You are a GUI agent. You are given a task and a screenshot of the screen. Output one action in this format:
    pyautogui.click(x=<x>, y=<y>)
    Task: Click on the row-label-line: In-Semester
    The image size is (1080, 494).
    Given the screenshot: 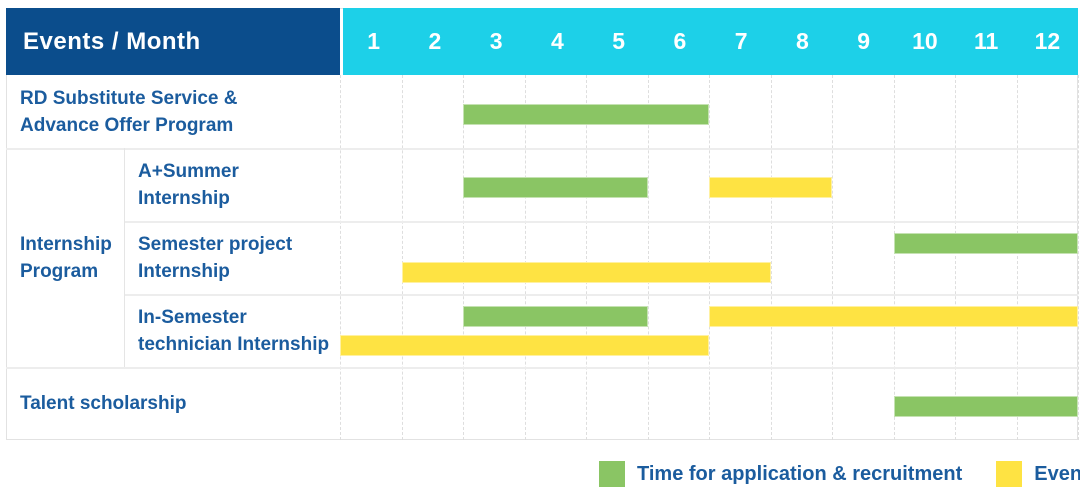 What is the action you would take?
    pyautogui.click(x=192, y=317)
    